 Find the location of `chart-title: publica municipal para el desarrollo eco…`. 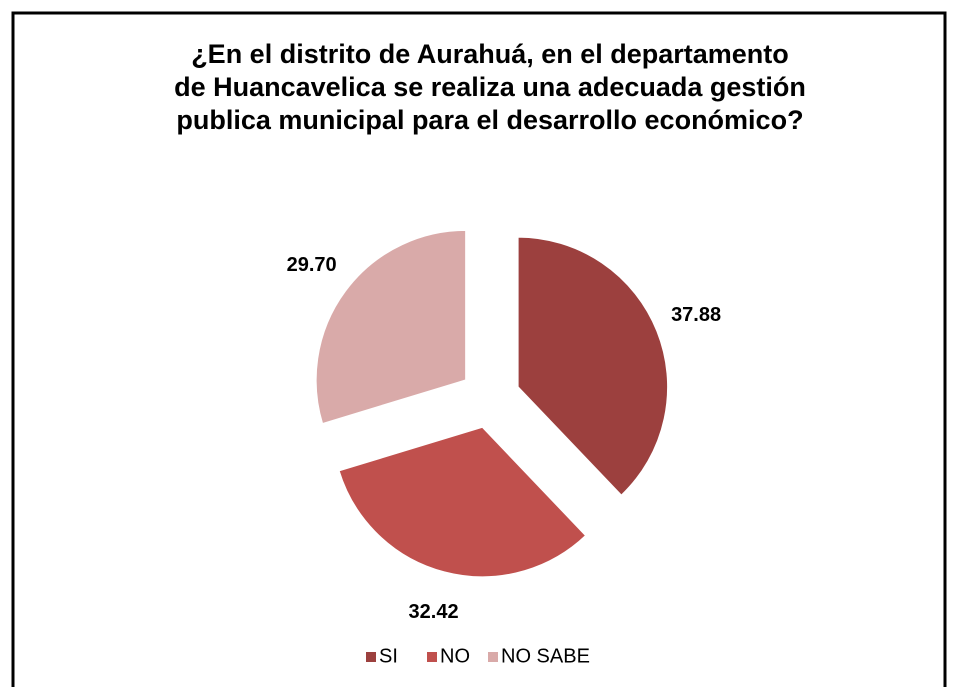

chart-title: publica municipal para el desarrollo eco… is located at coordinates (489, 120).